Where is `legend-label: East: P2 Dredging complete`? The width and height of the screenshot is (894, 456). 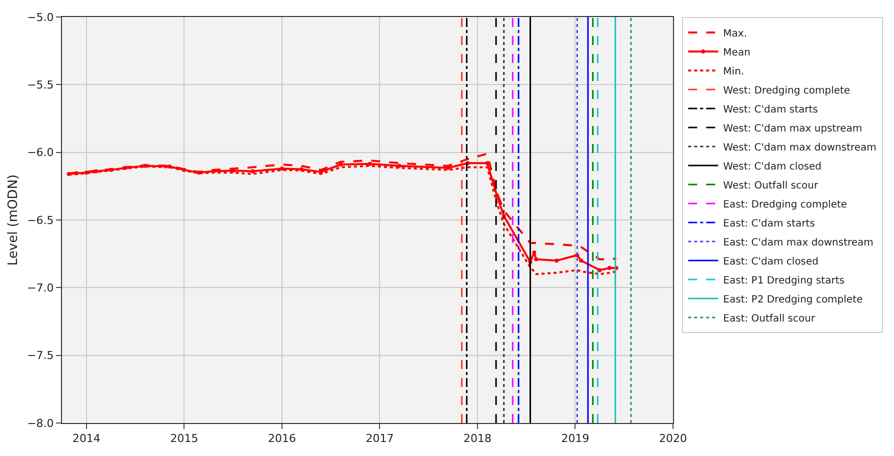
legend-label: East: P2 Dredging complete is located at coordinates (793, 300).